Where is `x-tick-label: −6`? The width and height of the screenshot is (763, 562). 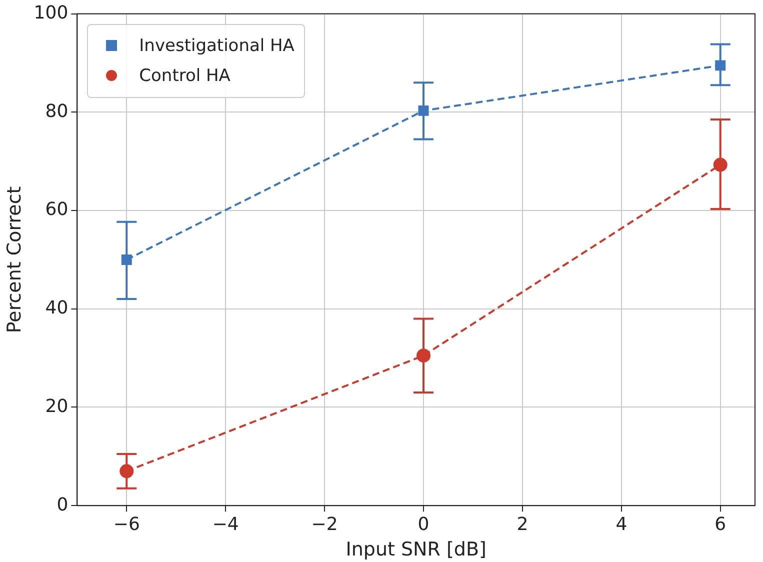
x-tick-label: −6 is located at coordinates (126, 525).